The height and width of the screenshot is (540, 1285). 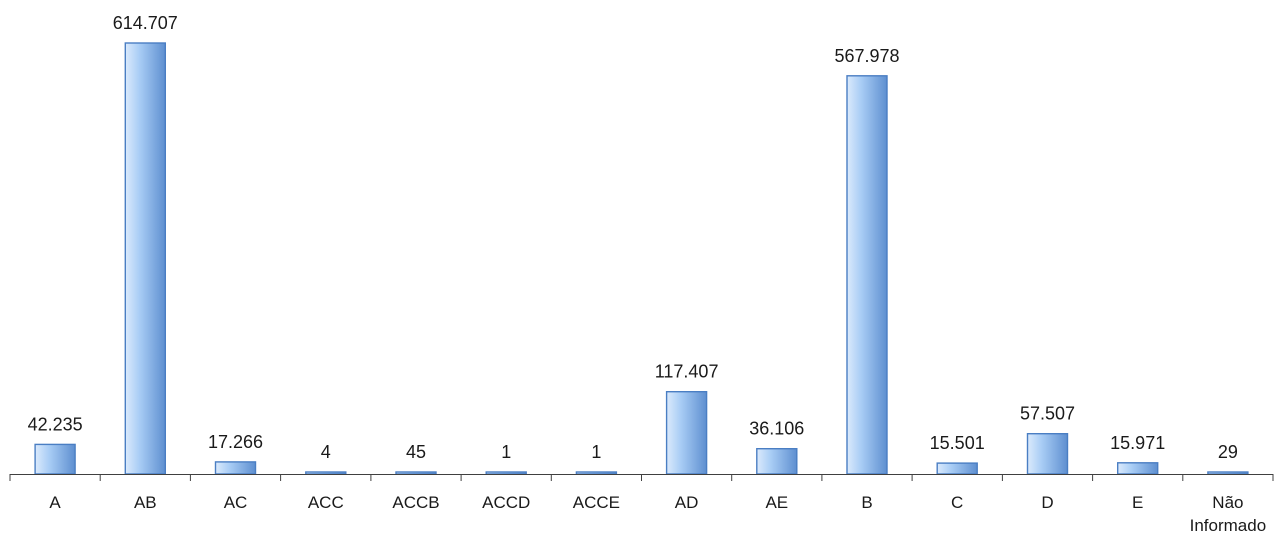 What do you see at coordinates (687, 372) in the screenshot?
I see `value-label-ad: 117.407` at bounding box center [687, 372].